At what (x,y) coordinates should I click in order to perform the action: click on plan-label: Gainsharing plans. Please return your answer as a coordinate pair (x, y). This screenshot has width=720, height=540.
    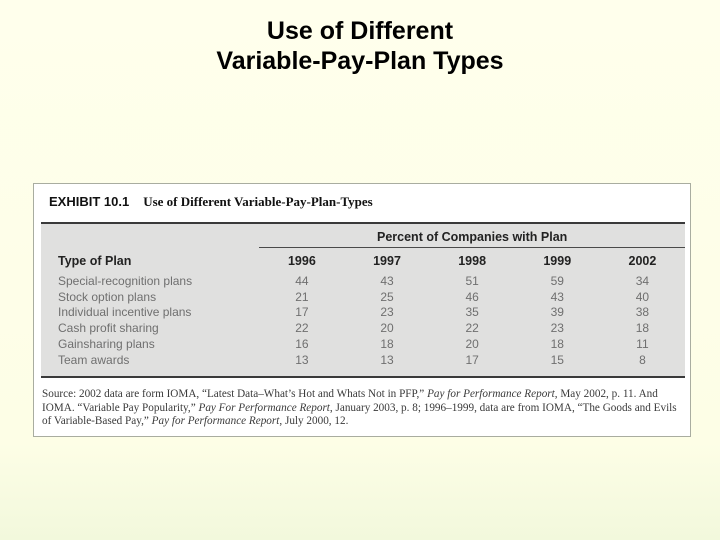
    Looking at the image, I should click on (106, 343).